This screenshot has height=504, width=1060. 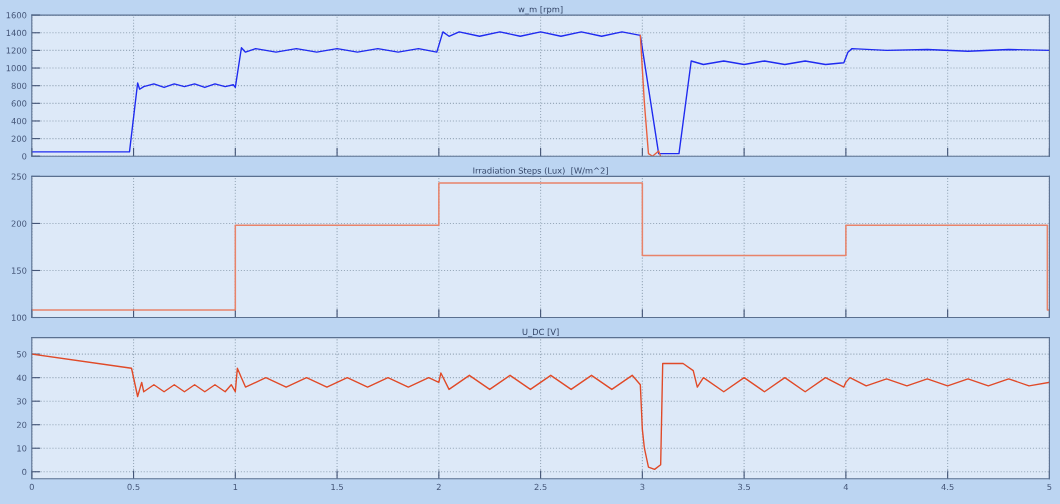 What do you see at coordinates (438, 486) in the screenshot?
I see `x-tick-label: 2` at bounding box center [438, 486].